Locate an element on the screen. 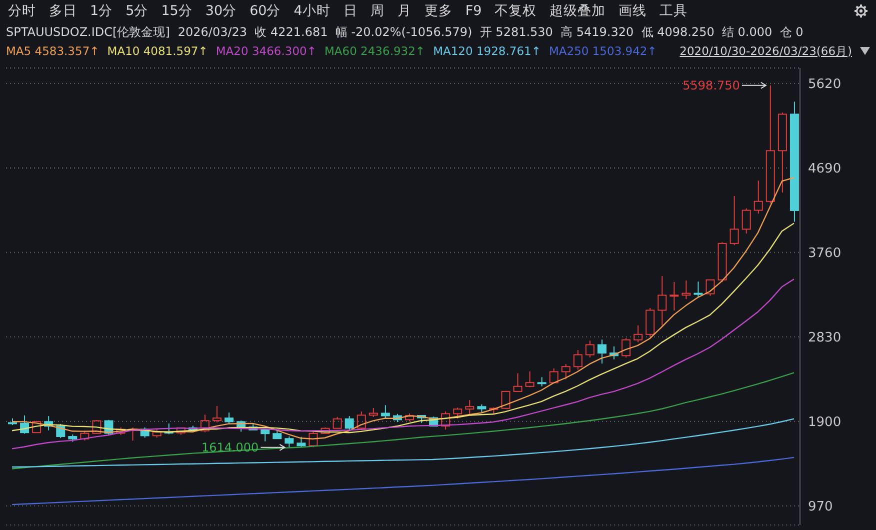 The image size is (876, 530). y-tick-label: 5620 is located at coordinates (825, 84).